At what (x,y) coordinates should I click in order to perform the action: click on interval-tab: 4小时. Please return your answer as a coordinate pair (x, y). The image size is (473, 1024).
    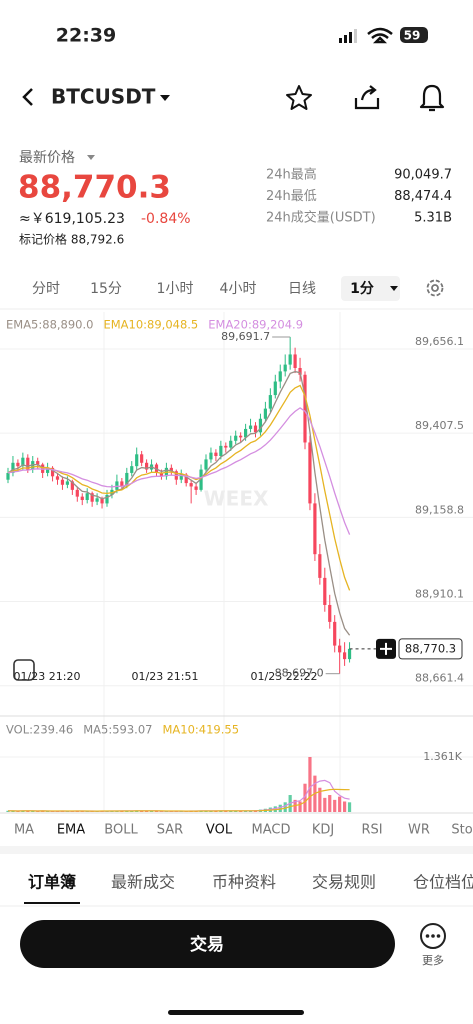
    Looking at the image, I should click on (238, 289).